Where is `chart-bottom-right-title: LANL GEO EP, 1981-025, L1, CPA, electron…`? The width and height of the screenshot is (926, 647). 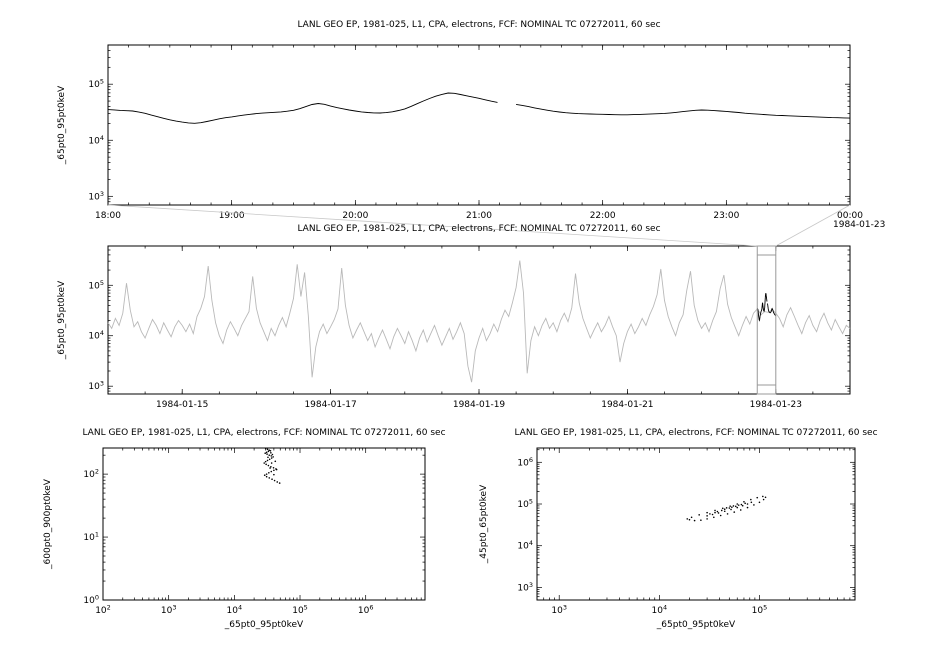
chart-bottom-right-title: LANL GEO EP, 1981-025, L1, CPA, electron… is located at coordinates (696, 433).